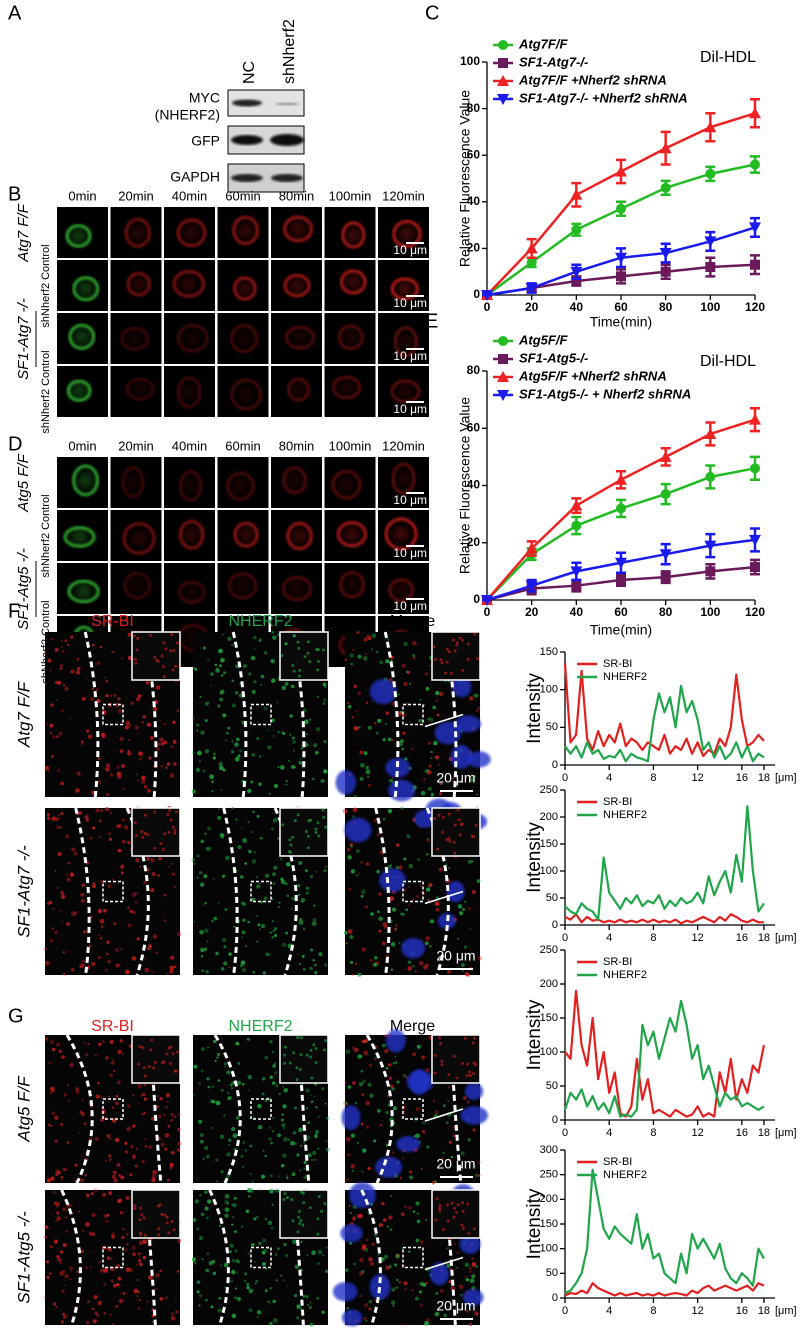 Image resolution: width=800 pixels, height=1330 pixels. What do you see at coordinates (298, 714) in the screenshot?
I see `cell-boundary` at bounding box center [298, 714].